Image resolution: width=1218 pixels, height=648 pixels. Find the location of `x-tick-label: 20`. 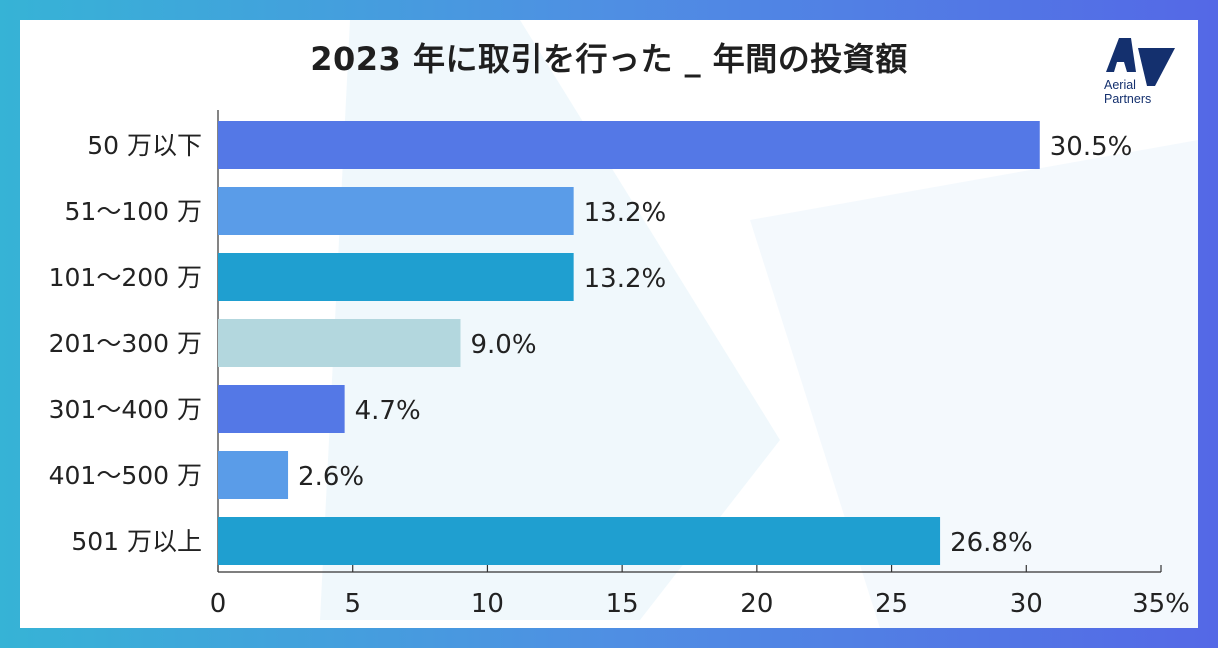

x-tick-label: 20 is located at coordinates (756, 604).